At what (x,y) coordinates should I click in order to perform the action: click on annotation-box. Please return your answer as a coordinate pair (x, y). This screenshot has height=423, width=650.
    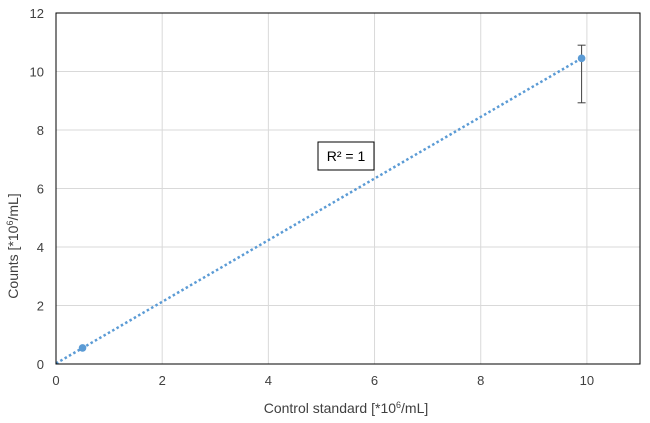
    Looking at the image, I should click on (346, 156).